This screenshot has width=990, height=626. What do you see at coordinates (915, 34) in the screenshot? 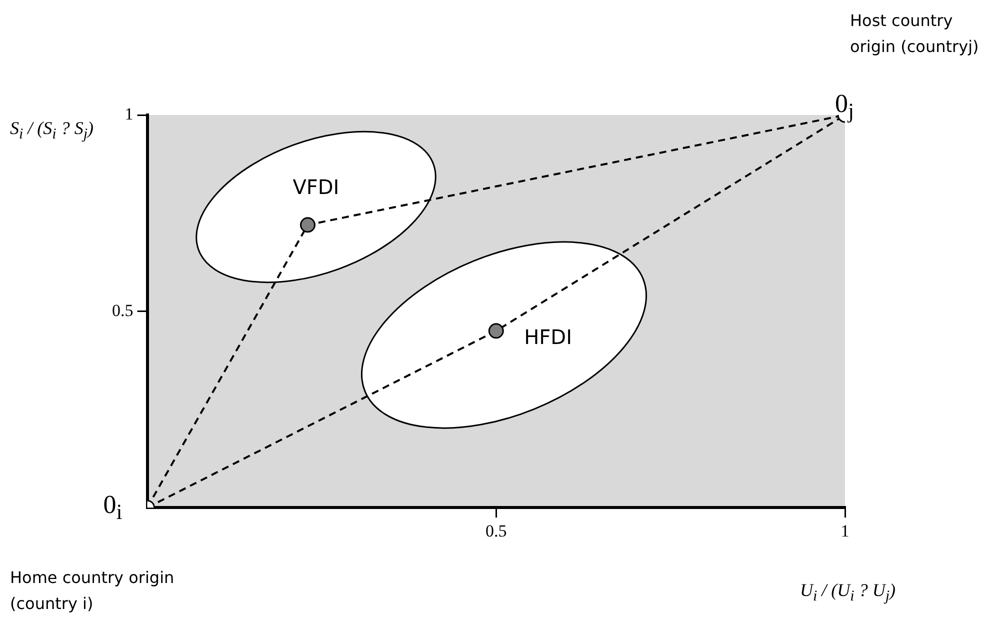
I see `text: Host country origin (countryj)` at bounding box center [915, 34].